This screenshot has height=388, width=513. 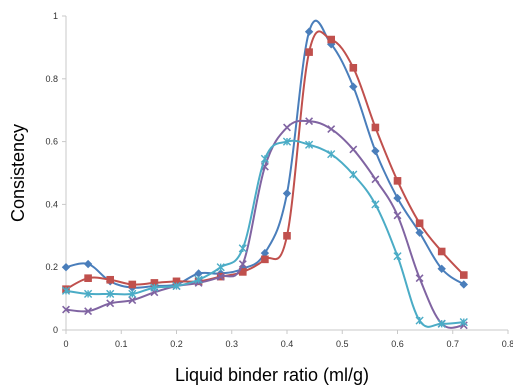 What do you see at coordinates (342, 344) in the screenshot?
I see `x-tick-label: 0.5` at bounding box center [342, 344].